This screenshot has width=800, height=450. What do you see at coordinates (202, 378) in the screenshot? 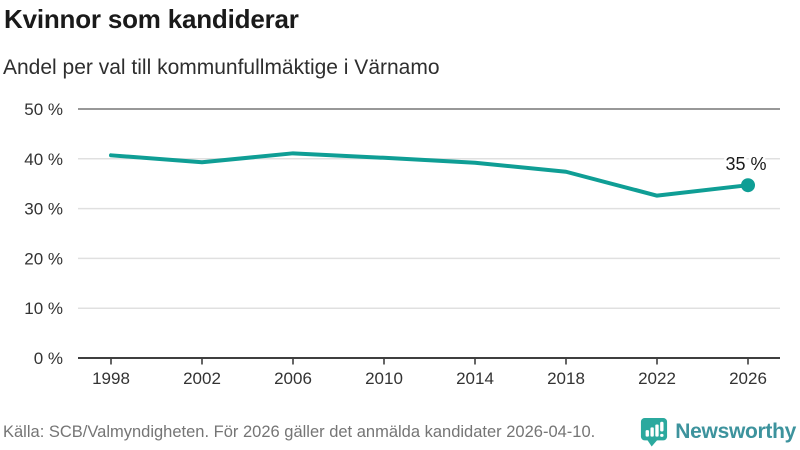
I see `x-tick-label: 2002` at bounding box center [202, 378].